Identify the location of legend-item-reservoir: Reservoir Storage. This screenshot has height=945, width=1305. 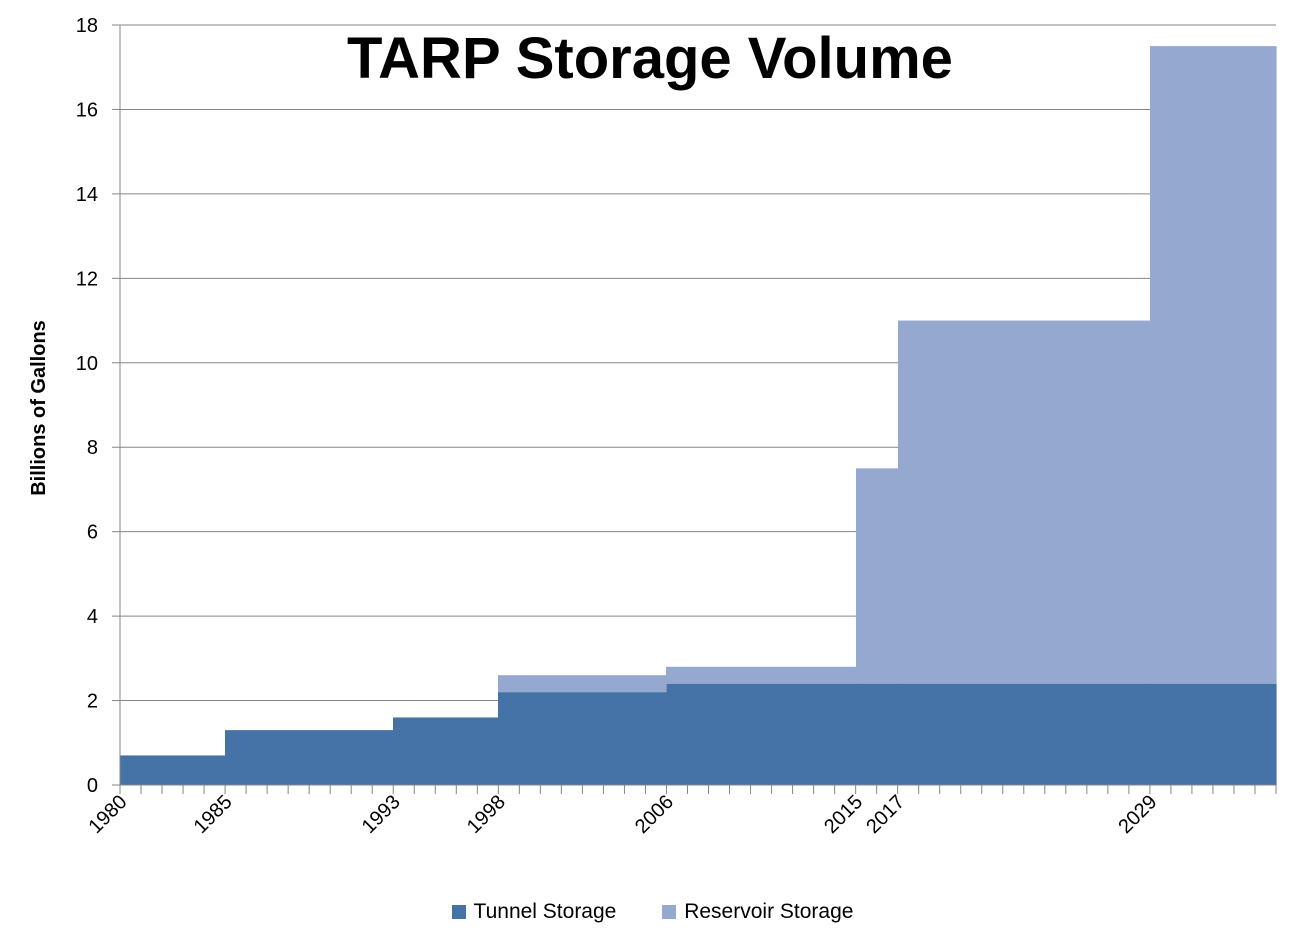
(757, 912).